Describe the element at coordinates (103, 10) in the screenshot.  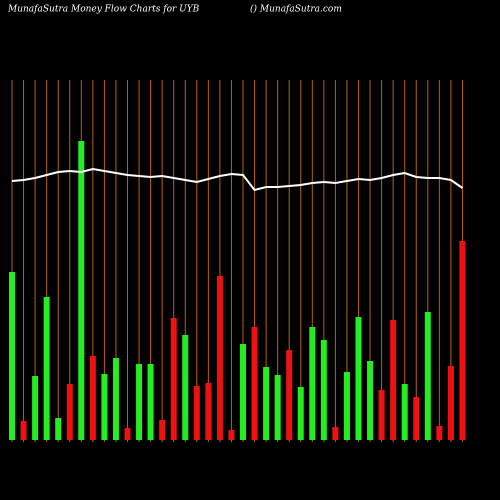
I see `chart-title: MunafaSutra Money Flow Charts for UYB` at that location.